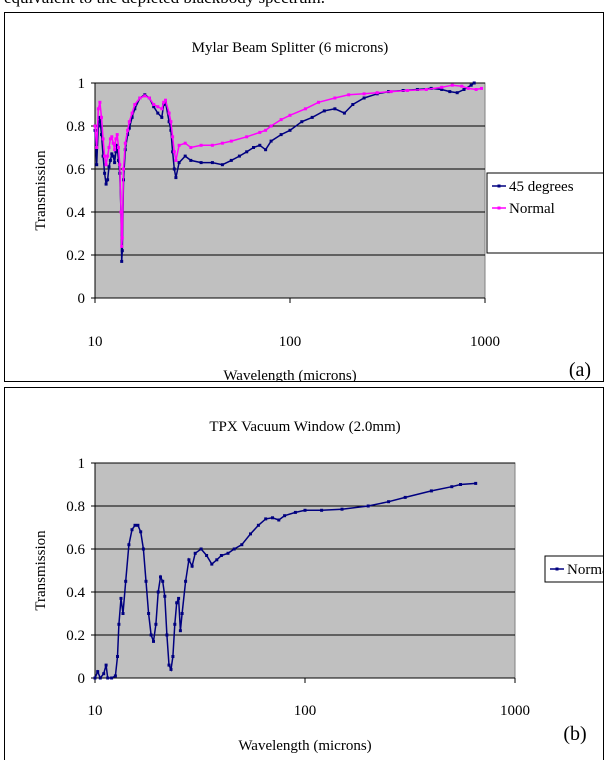  I want to click on chart-title: Mylar Beam Splitter (6 microns), so click(290, 48).